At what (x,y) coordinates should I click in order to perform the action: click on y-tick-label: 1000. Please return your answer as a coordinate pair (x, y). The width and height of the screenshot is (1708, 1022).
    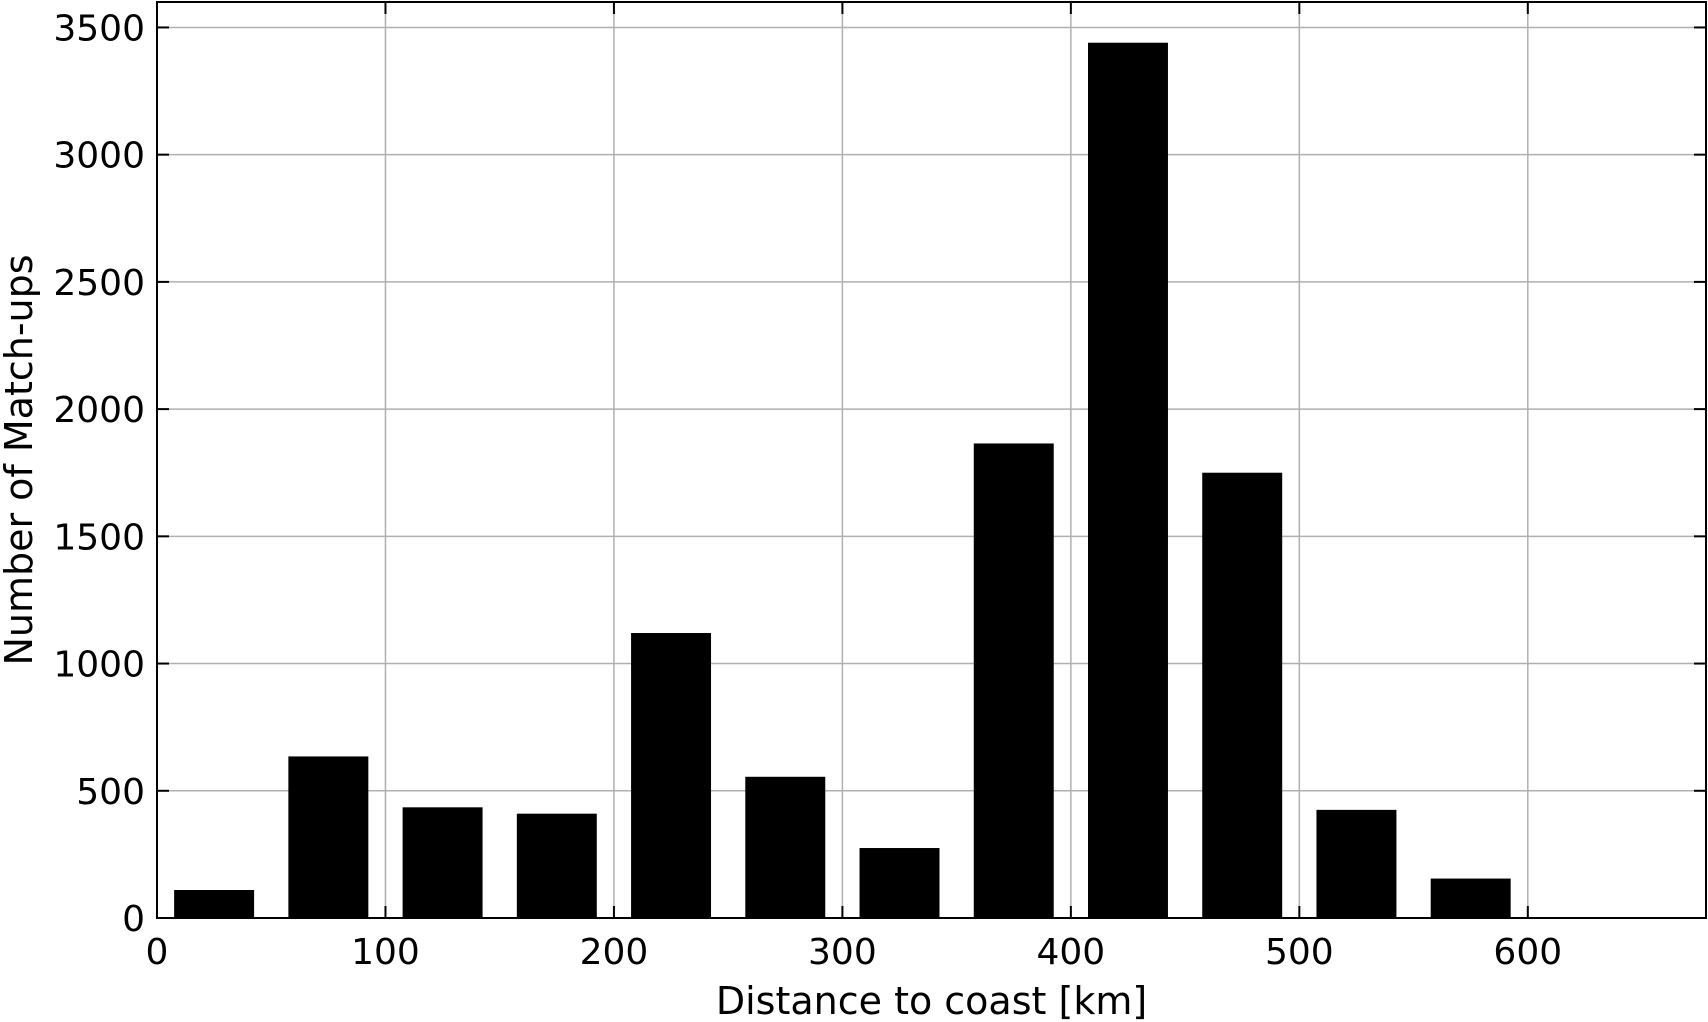
    Looking at the image, I should click on (99, 665).